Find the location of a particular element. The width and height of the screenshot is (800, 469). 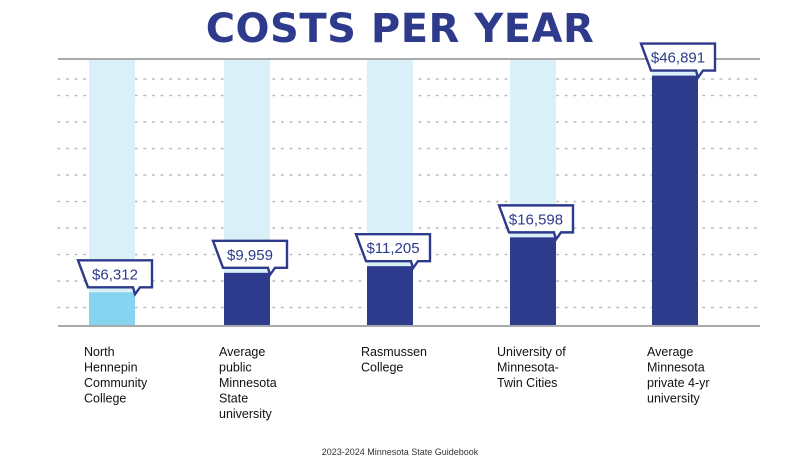

category-label-line: Community is located at coordinates (116, 383).